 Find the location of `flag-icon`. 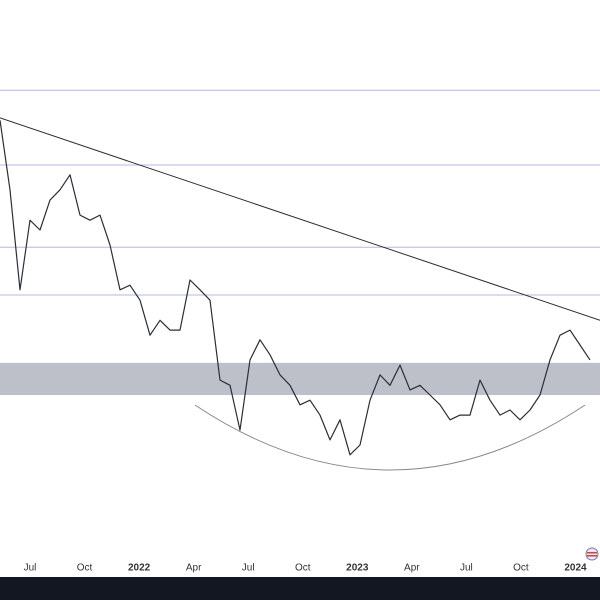

flag-icon is located at coordinates (592, 554).